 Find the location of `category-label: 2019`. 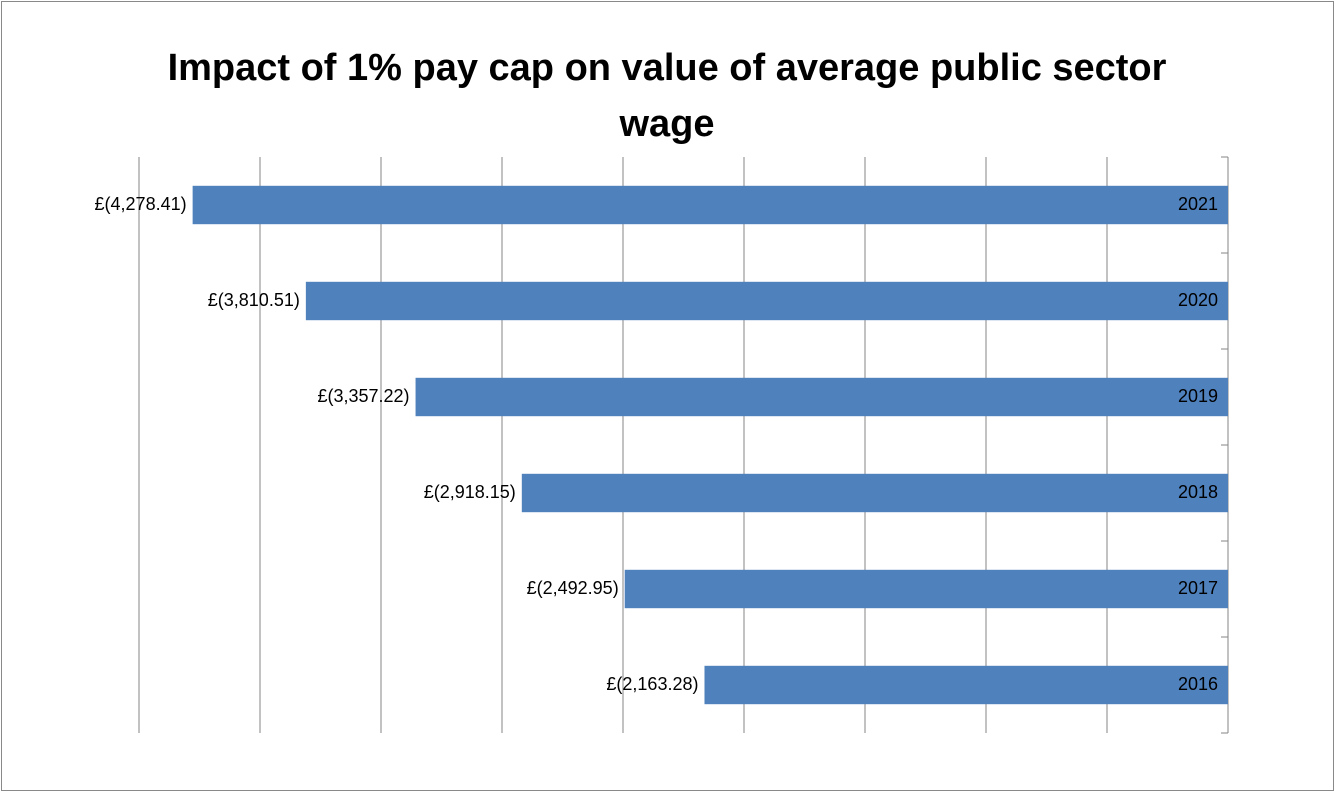

category-label: 2019 is located at coordinates (1198, 396).